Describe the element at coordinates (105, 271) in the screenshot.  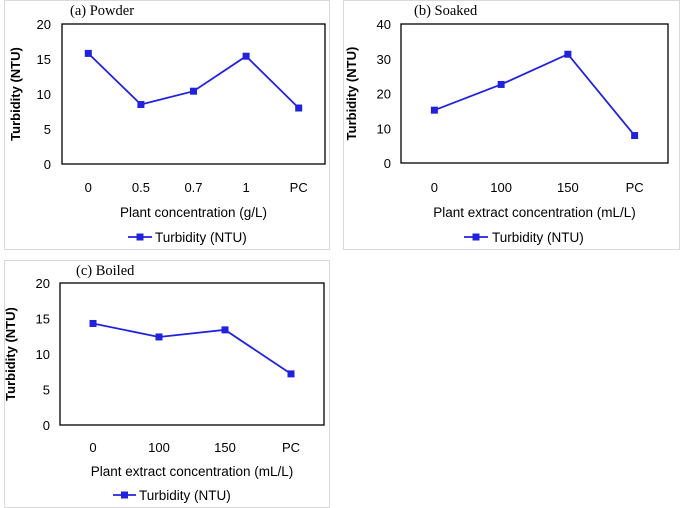
I see `chart-title: (c) Boiled` at that location.